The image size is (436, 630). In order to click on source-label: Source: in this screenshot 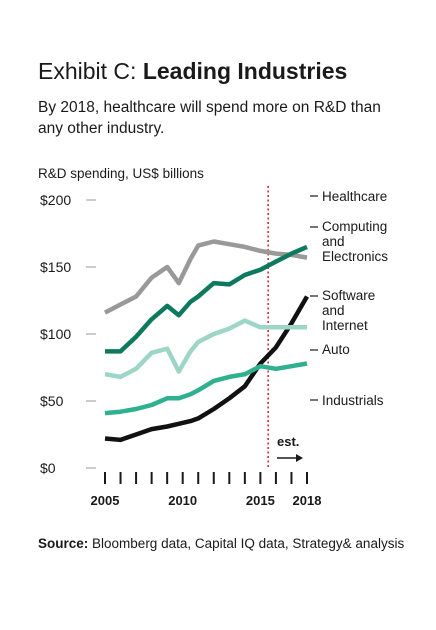, I will do `click(63, 543)`.